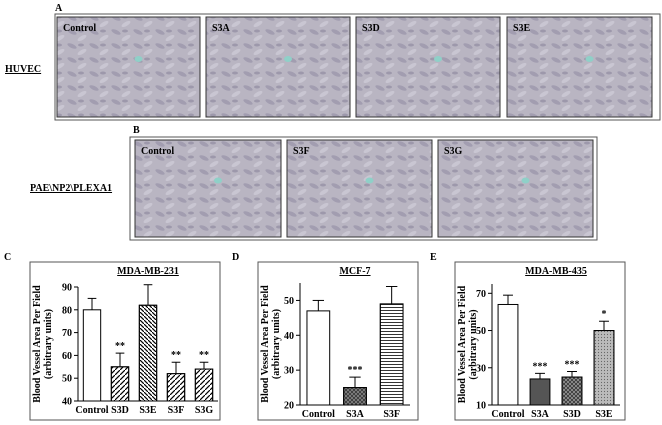 The height and width of the screenshot is (425, 662). What do you see at coordinates (453, 151) in the screenshot?
I see `image-label: S3G` at bounding box center [453, 151].